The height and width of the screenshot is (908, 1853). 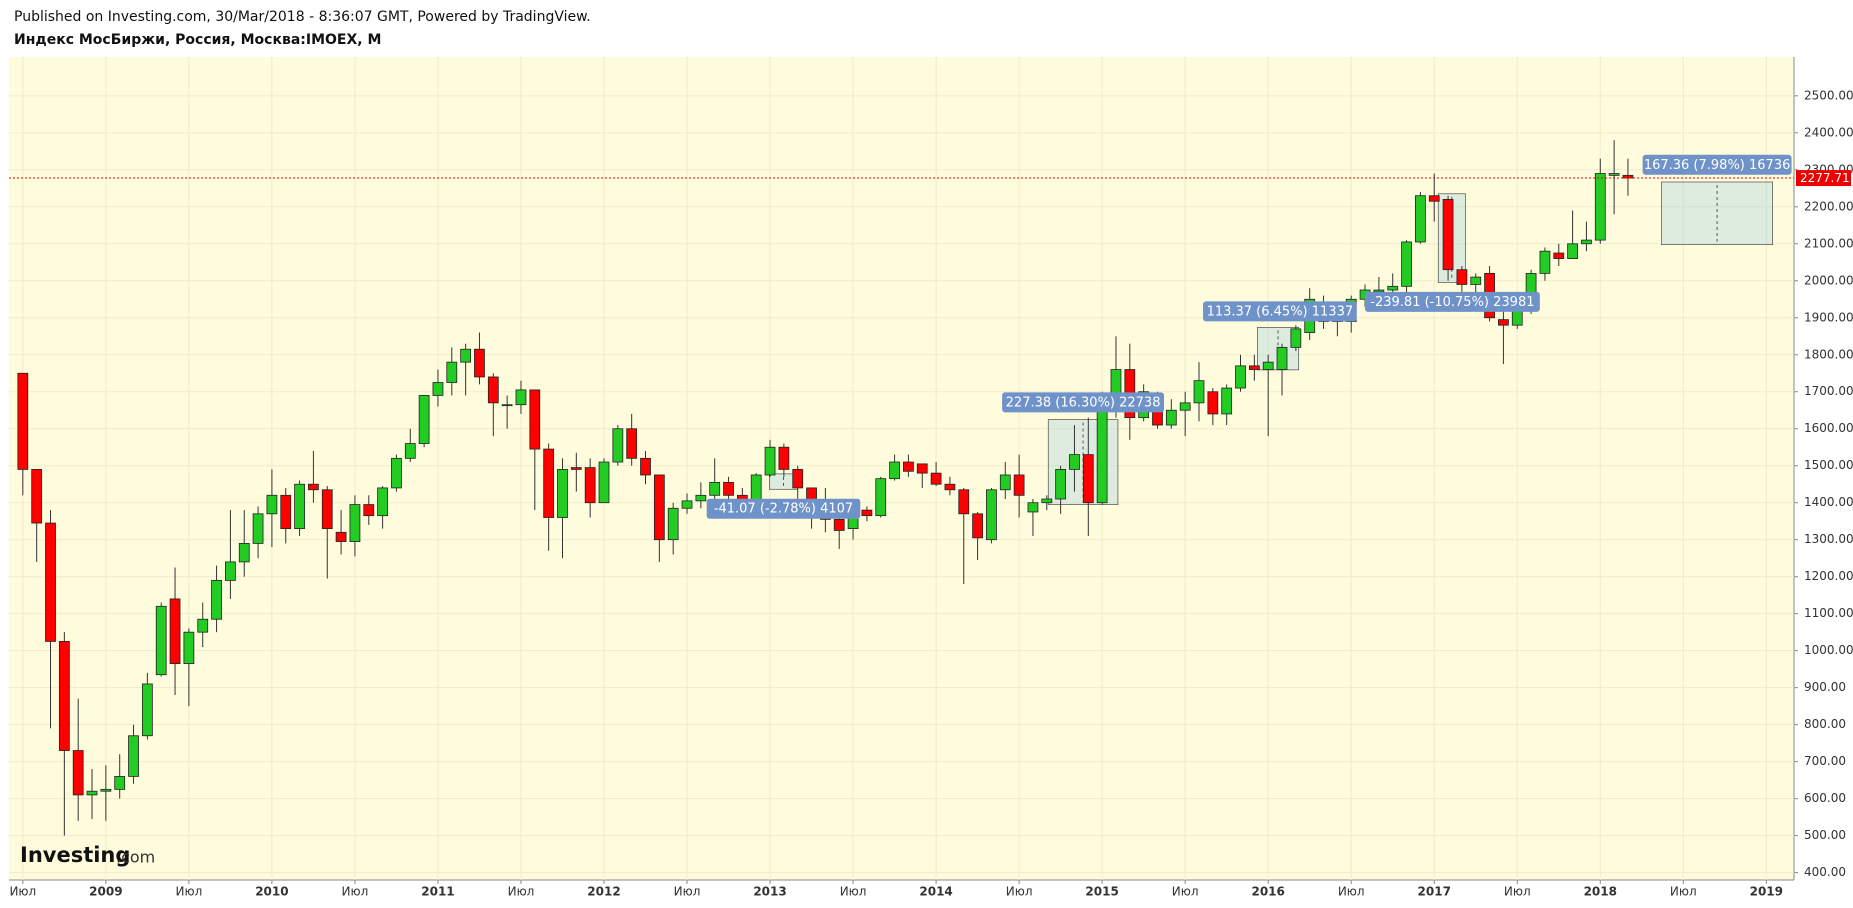 What do you see at coordinates (1828, 206) in the screenshot?
I see `y-tick-label: 2200.00` at bounding box center [1828, 206].